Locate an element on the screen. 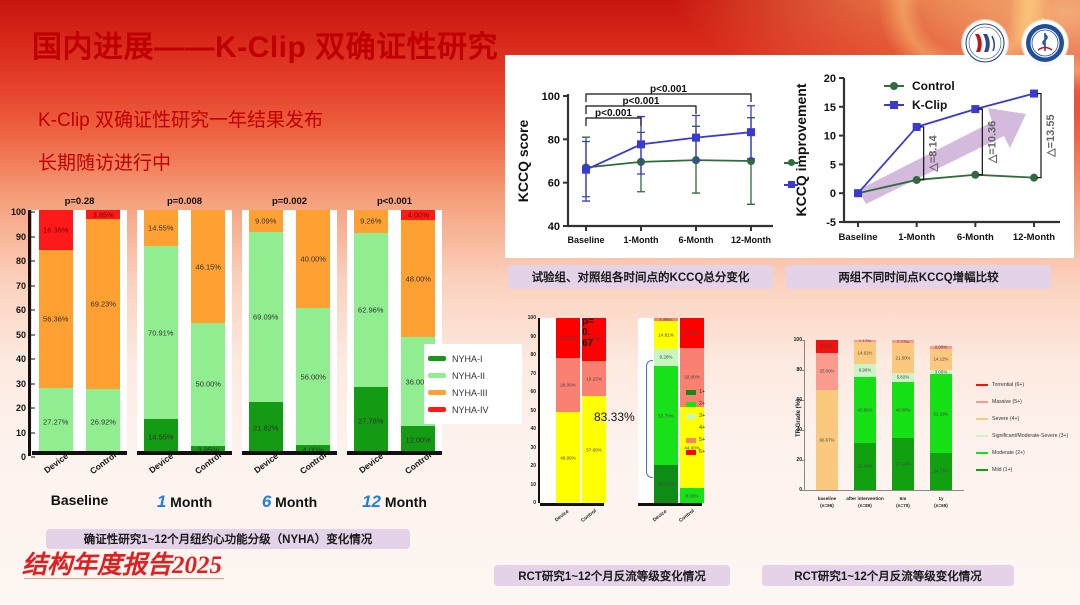 The height and width of the screenshot is (605, 1080). reflux-registry-legend-item: Significant/Moderate-Severe (3+) is located at coordinates (1022, 435).